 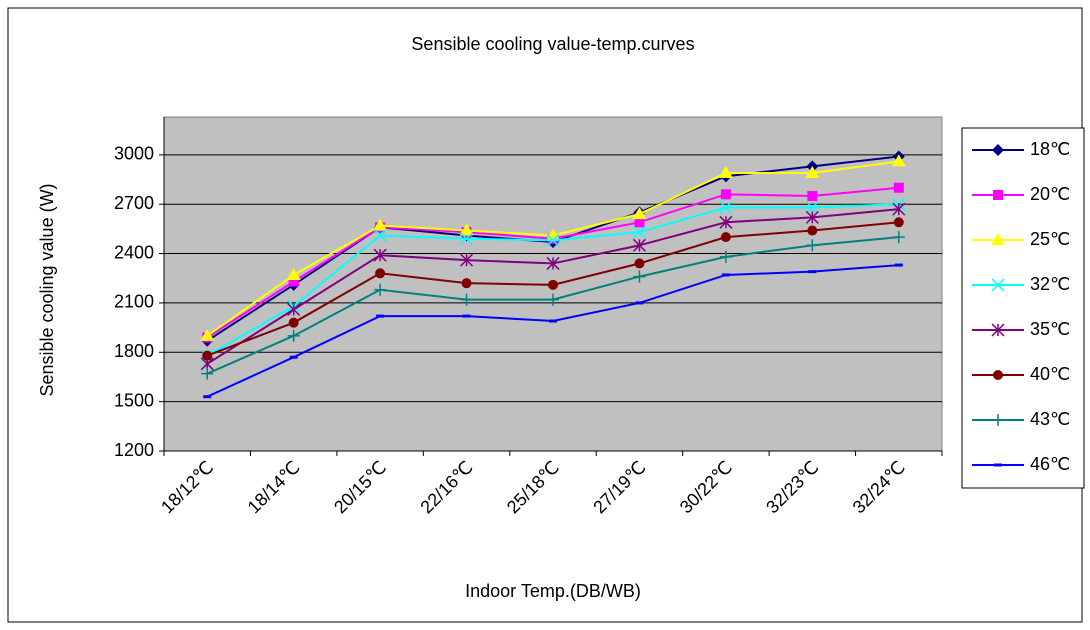 What do you see at coordinates (1050, 464) in the screenshot?
I see `legend-label: 46℃` at bounding box center [1050, 464].